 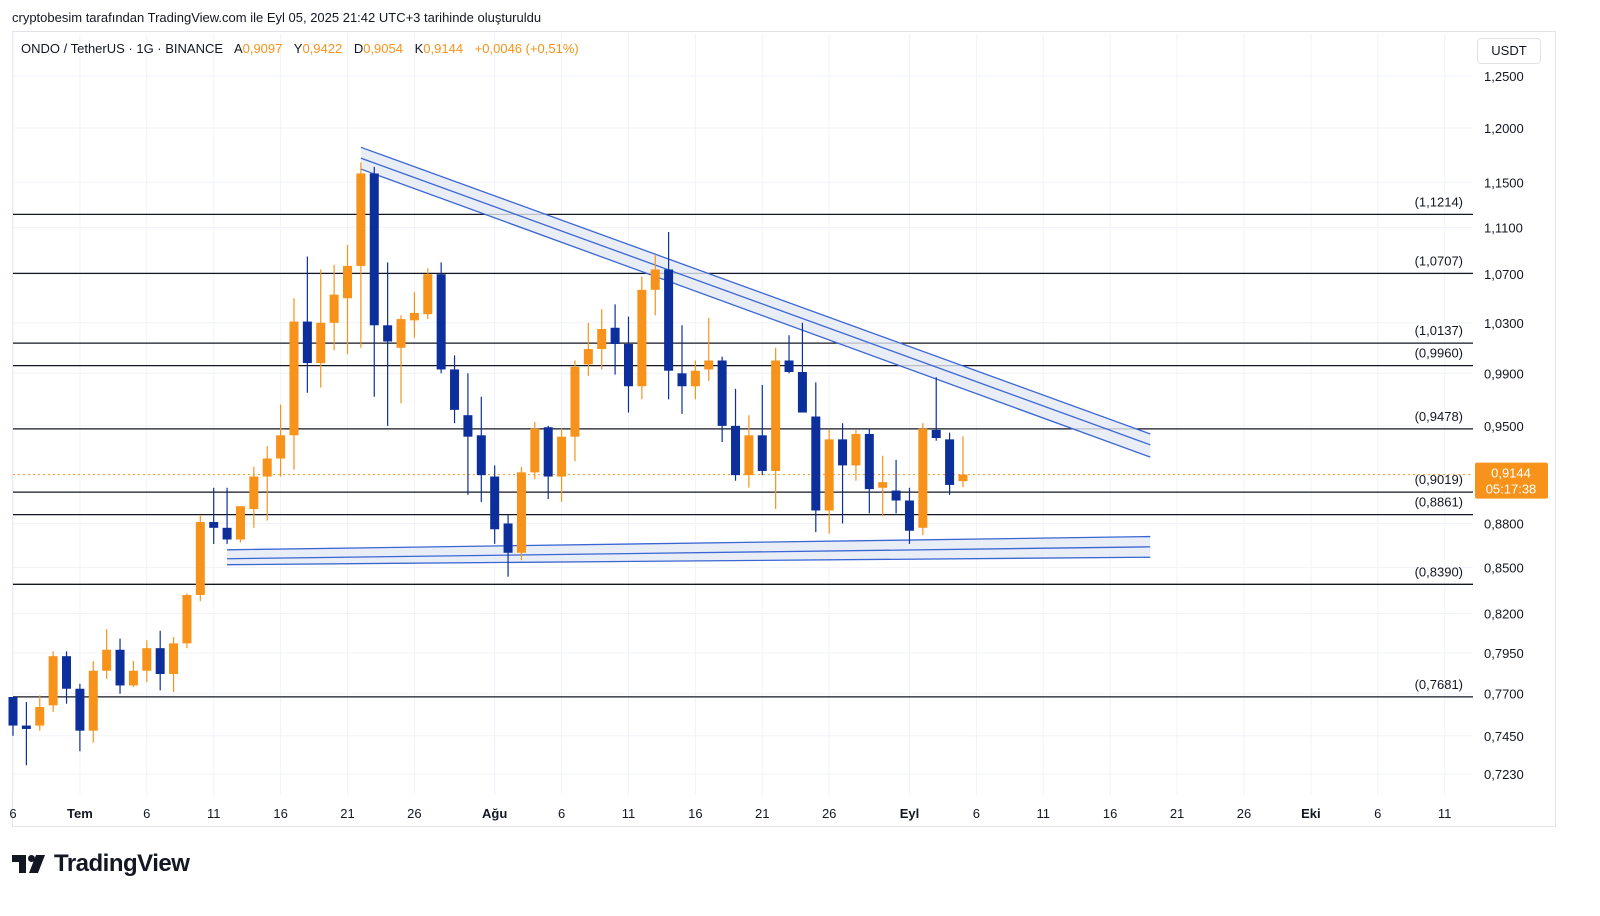 I want to click on price-tick-label: 0,9900, so click(x=1504, y=373).